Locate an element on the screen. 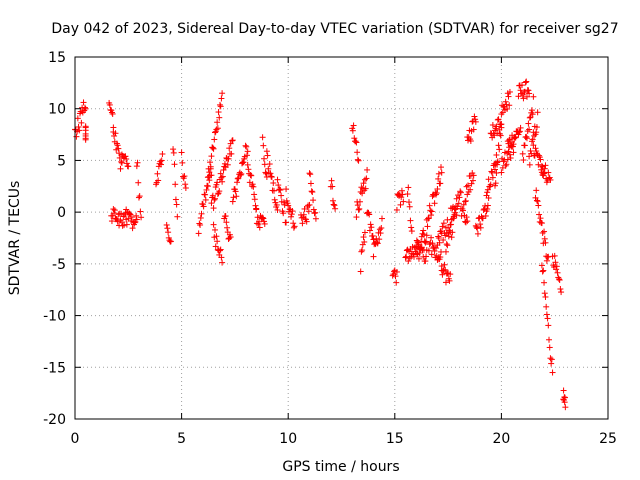 The image size is (640, 480). y-tick-label: -20 is located at coordinates (54, 420).